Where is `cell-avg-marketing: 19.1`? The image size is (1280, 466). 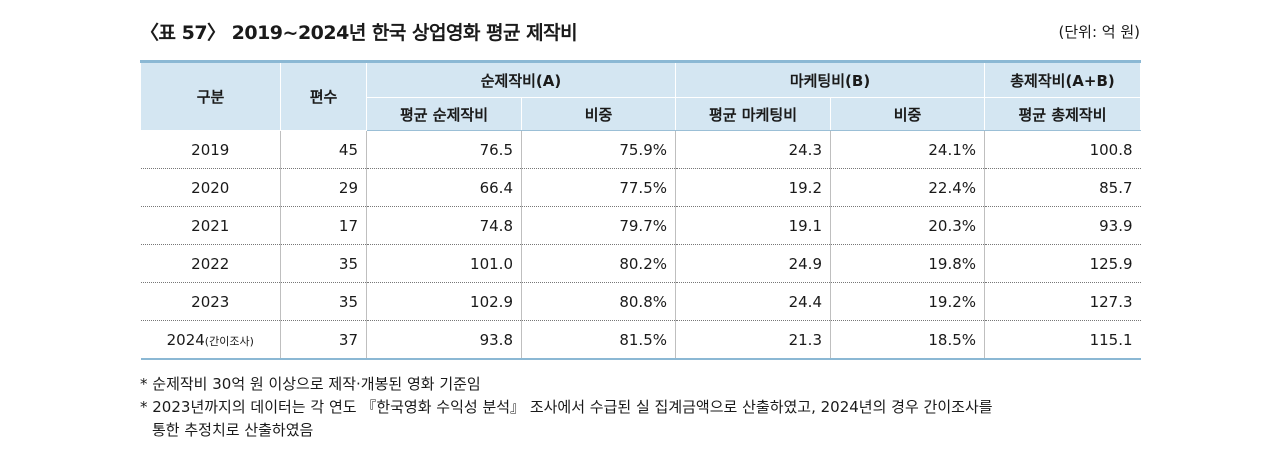
cell-avg-marketing: 19.1 is located at coordinates (753, 225).